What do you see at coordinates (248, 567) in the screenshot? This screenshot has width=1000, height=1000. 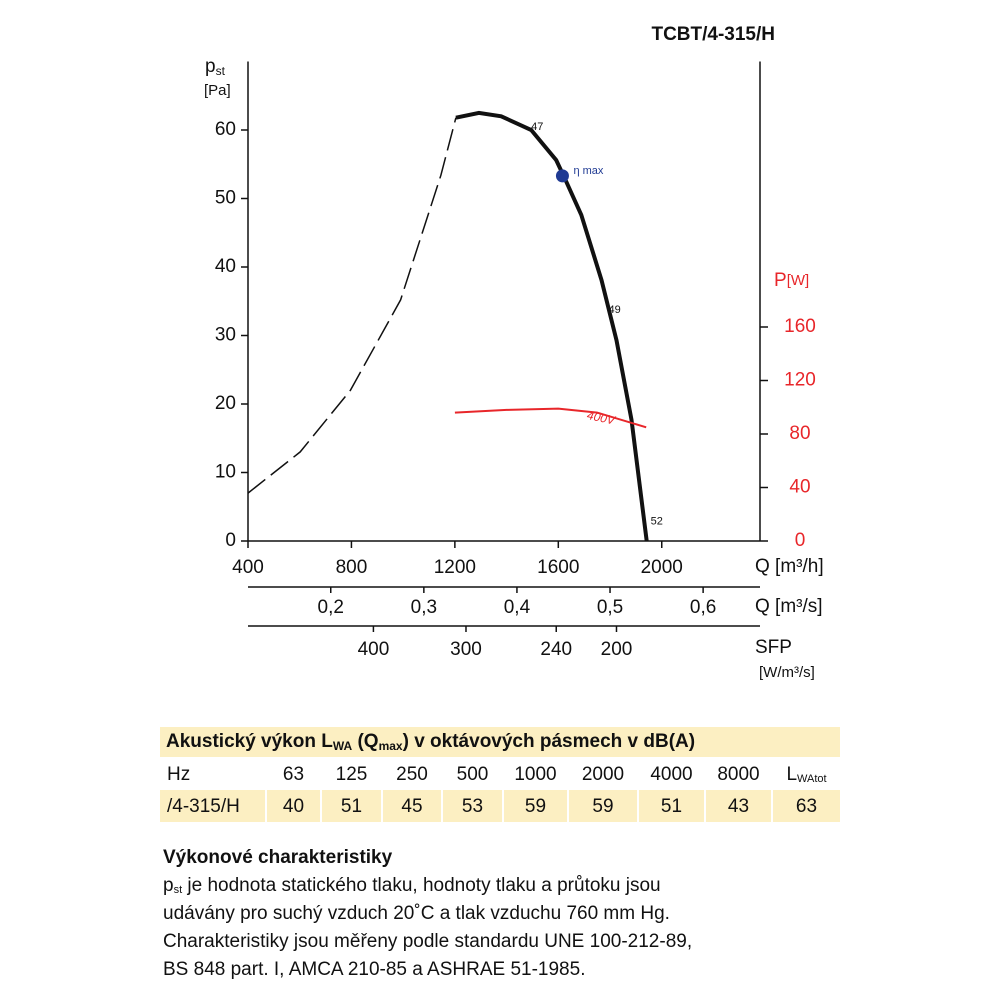 I see `x-tick-label: 400` at bounding box center [248, 567].